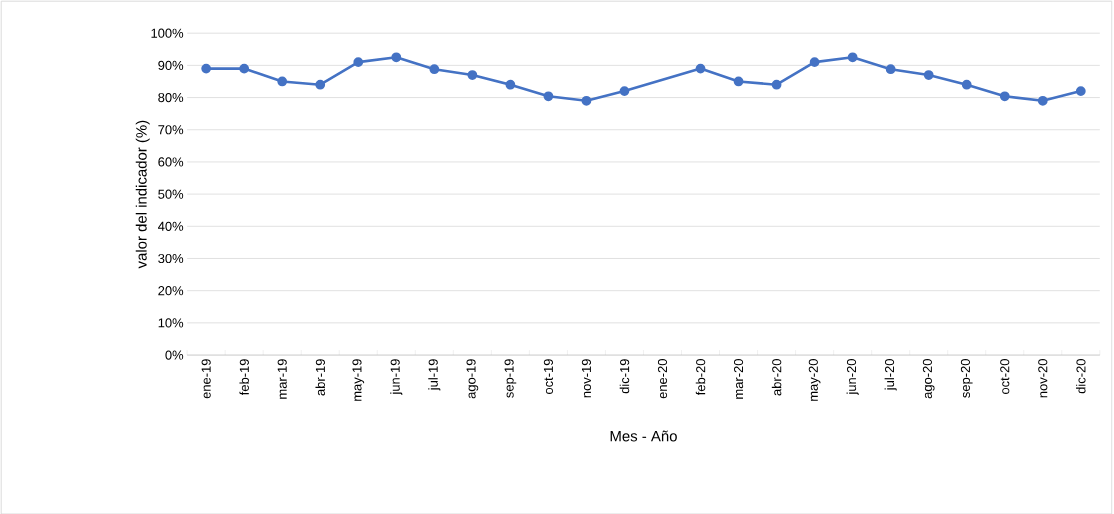 Image resolution: width=1114 pixels, height=514 pixels. What do you see at coordinates (171, 290) in the screenshot?
I see `y-tick-label: 20%` at bounding box center [171, 290].